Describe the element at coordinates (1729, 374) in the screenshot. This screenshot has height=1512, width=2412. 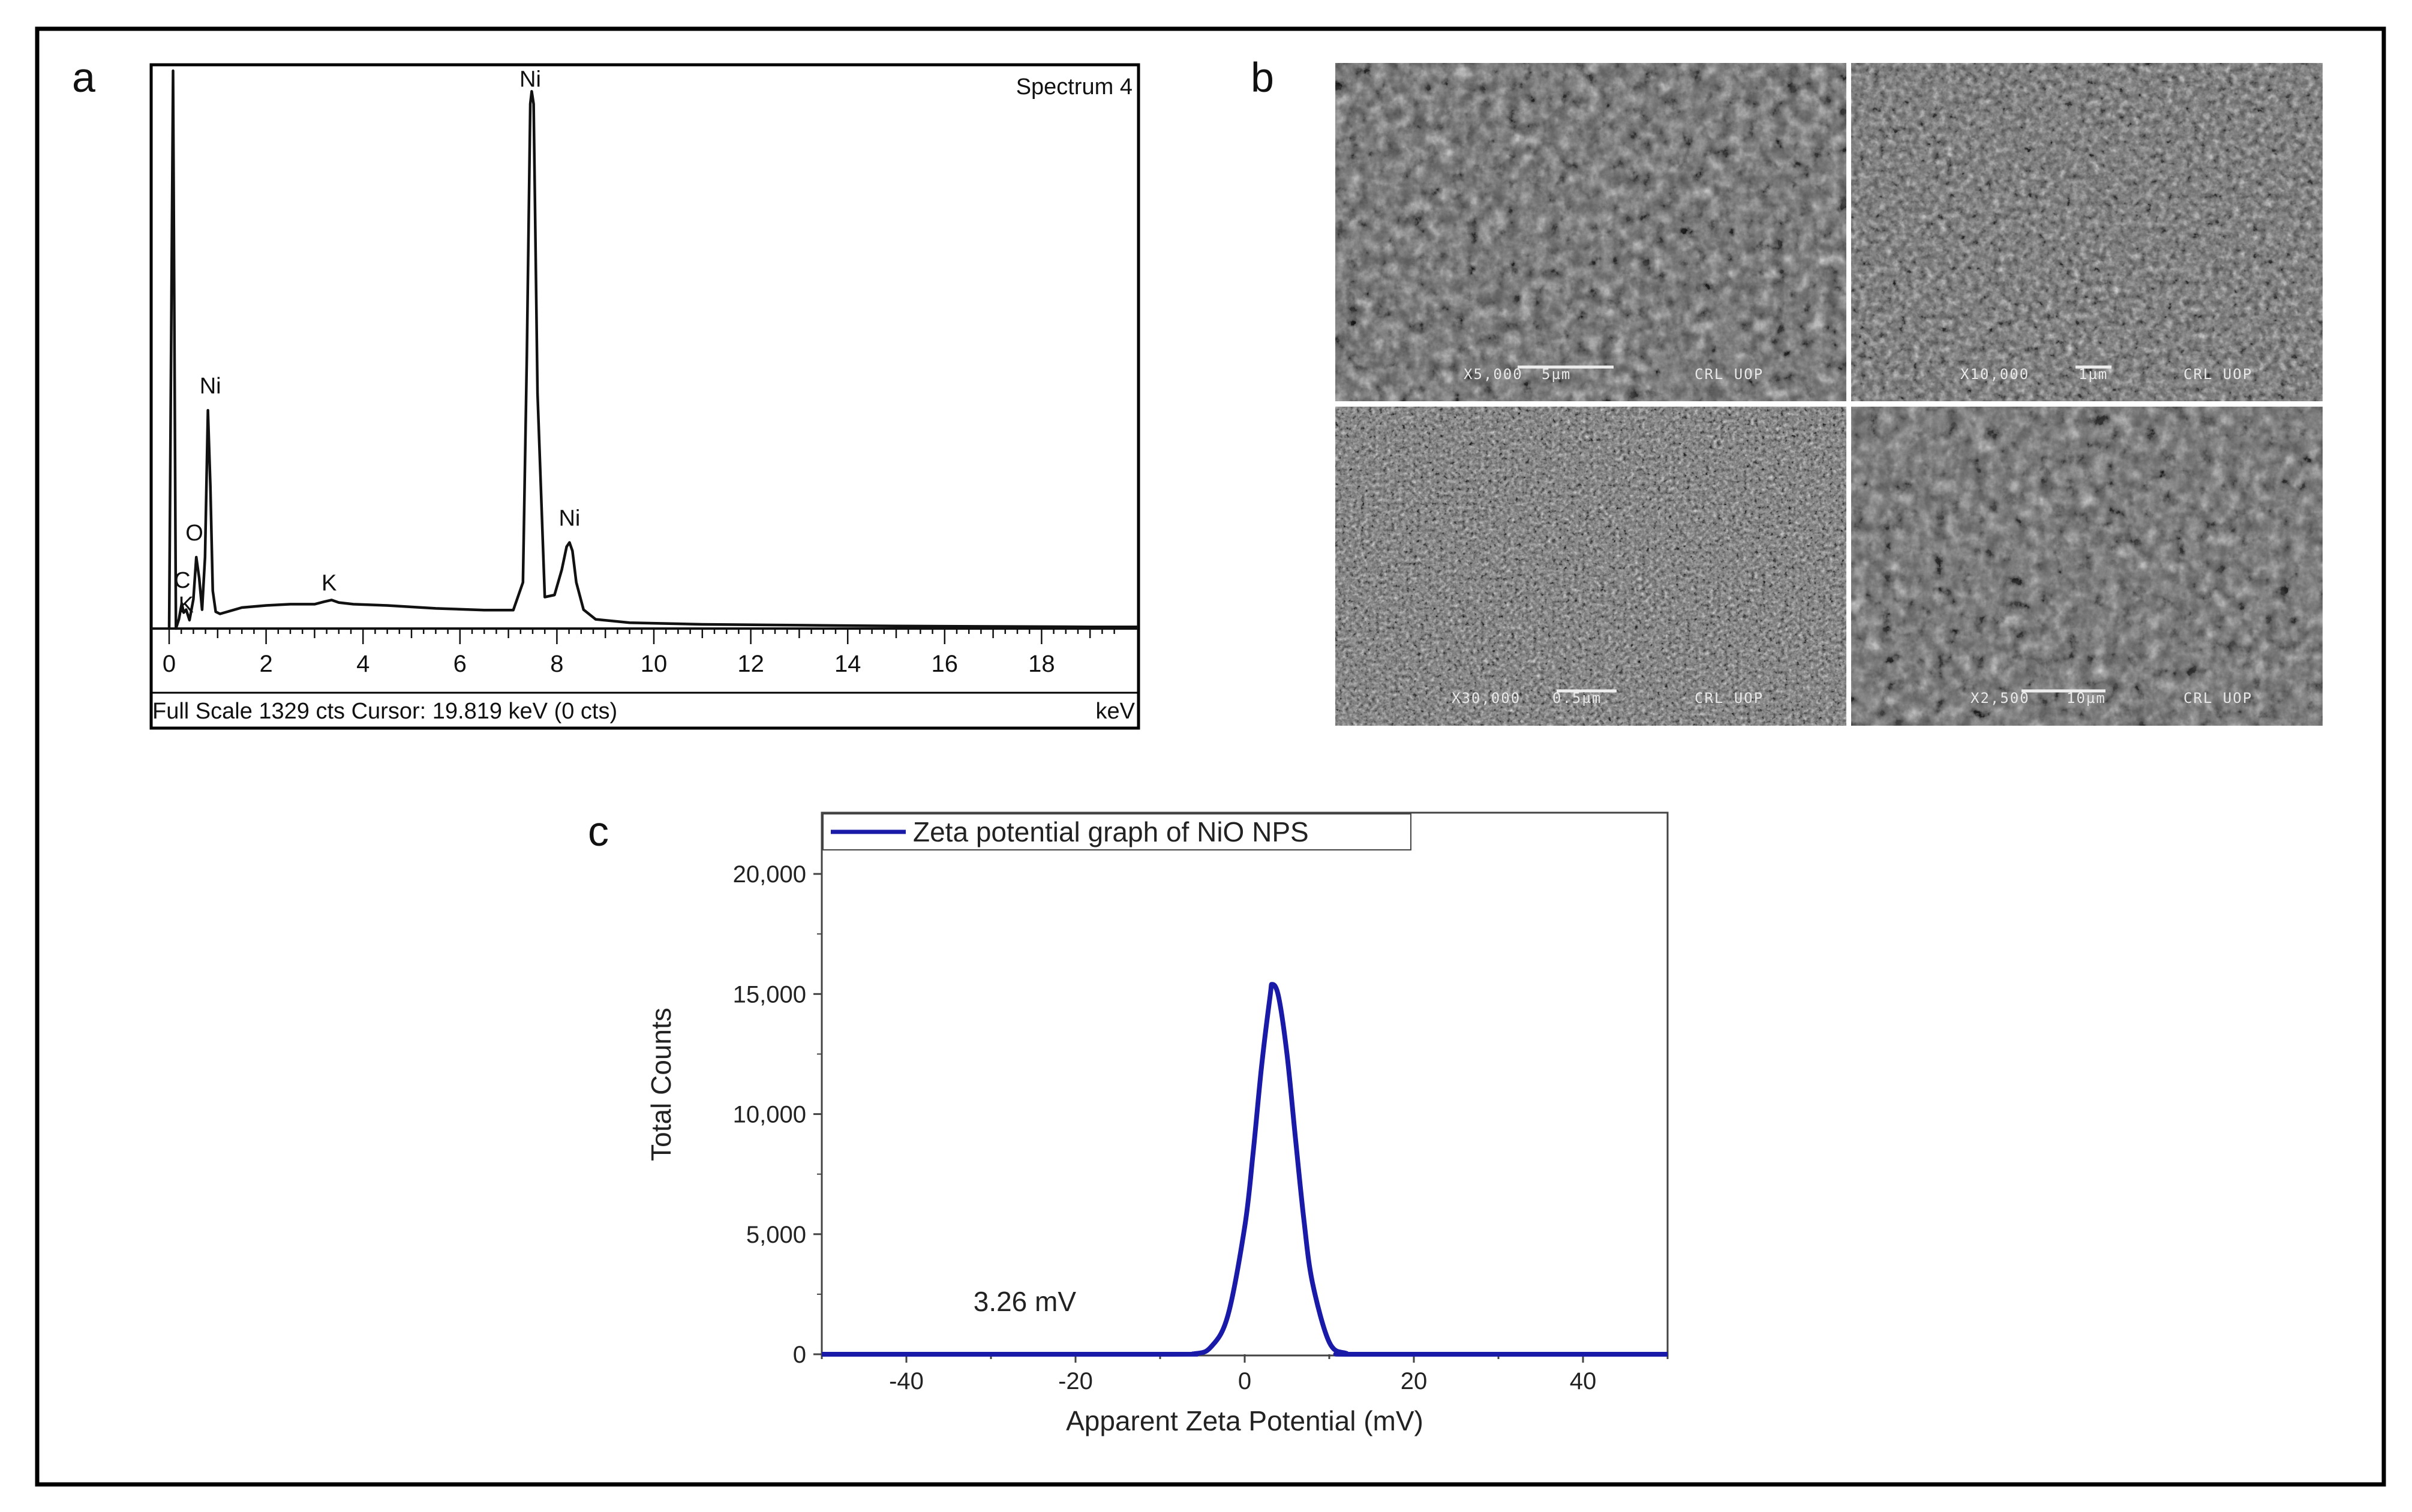
I see `sem-1-lab: CRL UOP` at that location.